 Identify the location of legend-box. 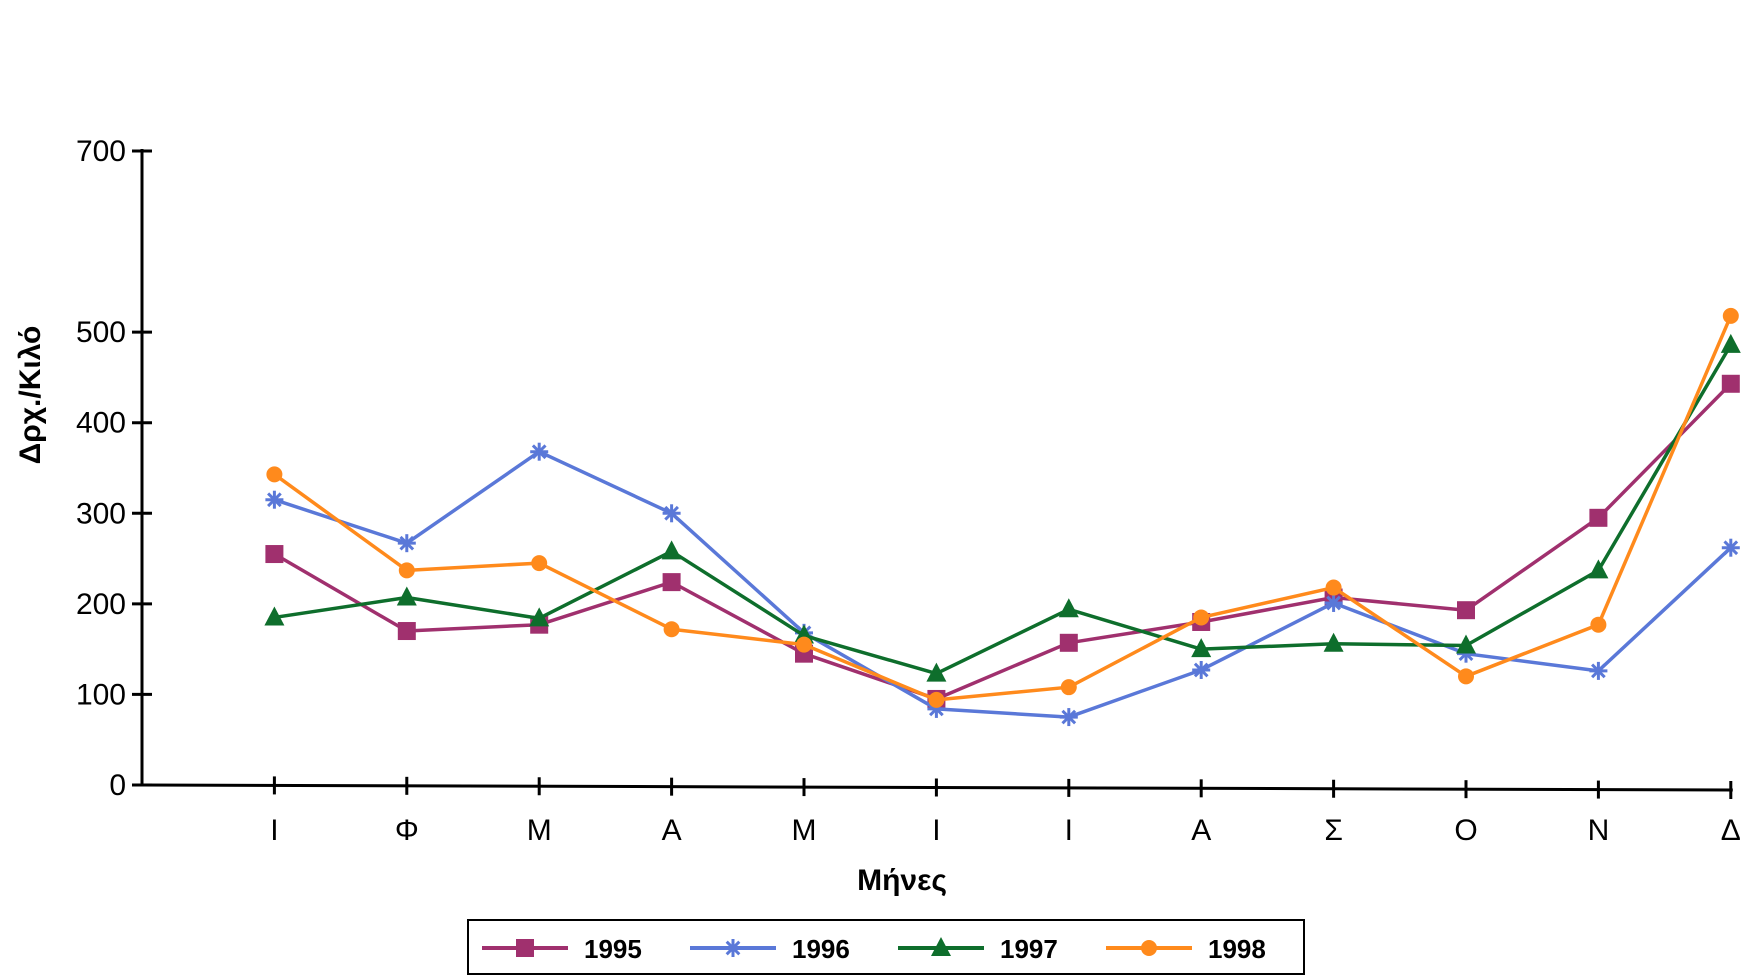
(886, 947).